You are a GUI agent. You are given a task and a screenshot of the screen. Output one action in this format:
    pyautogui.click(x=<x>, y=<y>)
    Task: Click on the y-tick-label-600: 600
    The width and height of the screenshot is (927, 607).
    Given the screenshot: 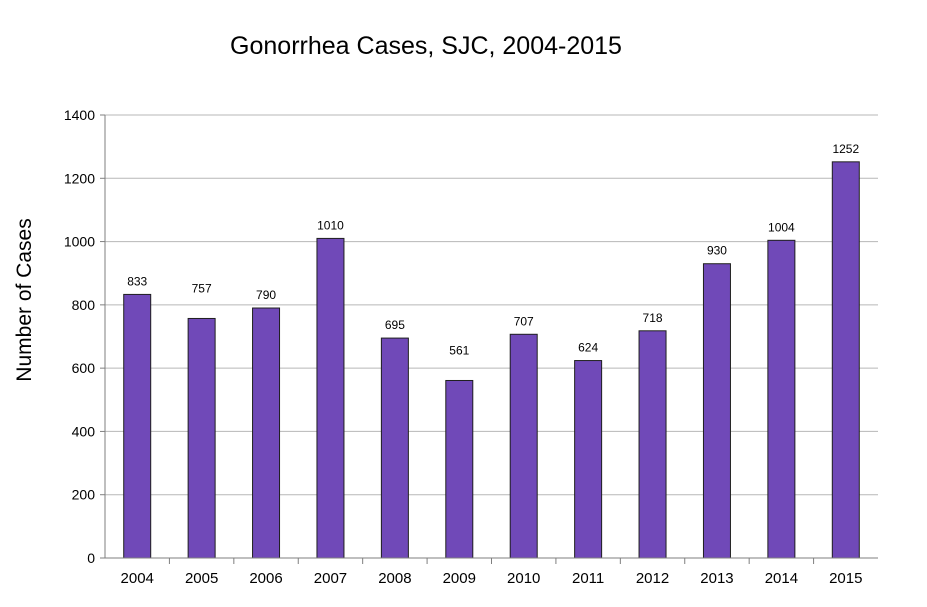 What is the action you would take?
    pyautogui.click(x=84, y=368)
    